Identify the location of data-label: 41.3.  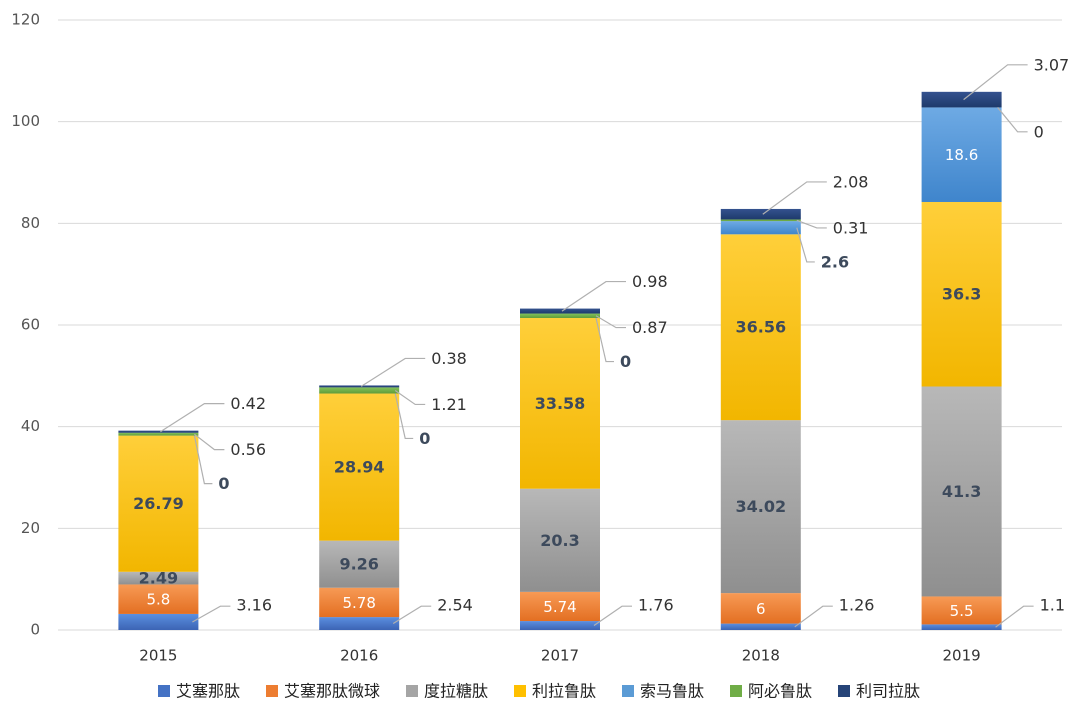
(961, 491).